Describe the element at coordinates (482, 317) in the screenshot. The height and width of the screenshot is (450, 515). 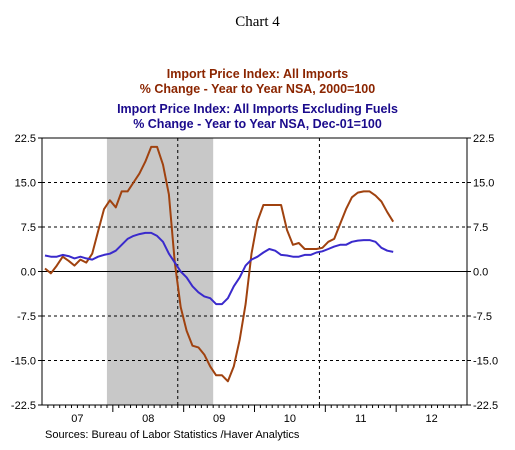
I see `y-tick-label-right: -7.5` at that location.